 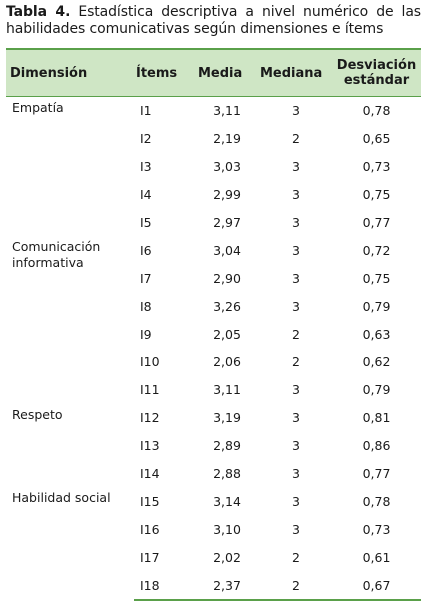 What do you see at coordinates (146, 334) in the screenshot?
I see `item-cell: I9` at bounding box center [146, 334].